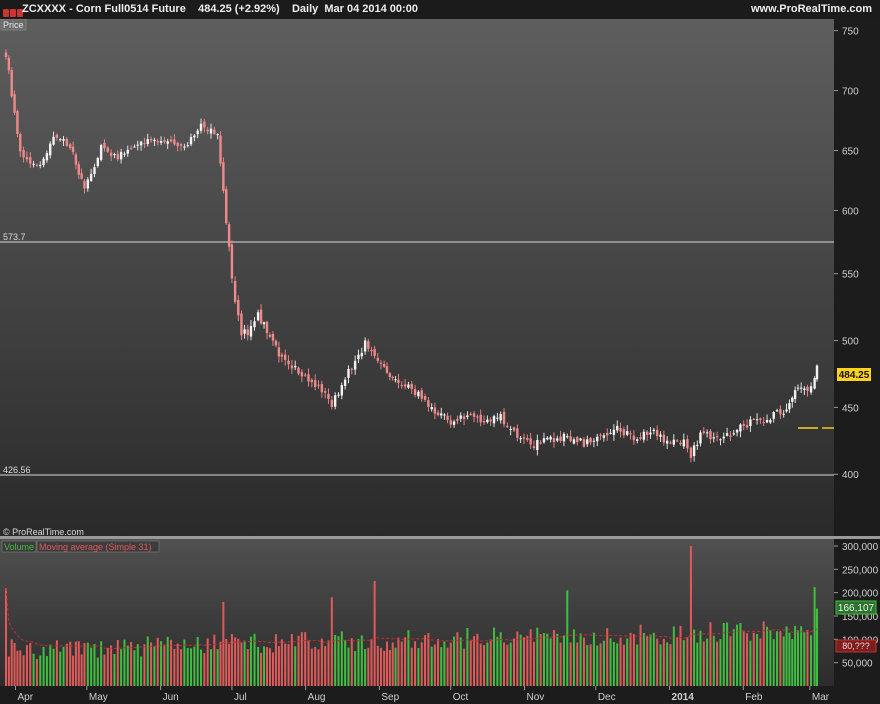 This screenshot has width=880, height=704. I want to click on window-controls, so click(13, 14).